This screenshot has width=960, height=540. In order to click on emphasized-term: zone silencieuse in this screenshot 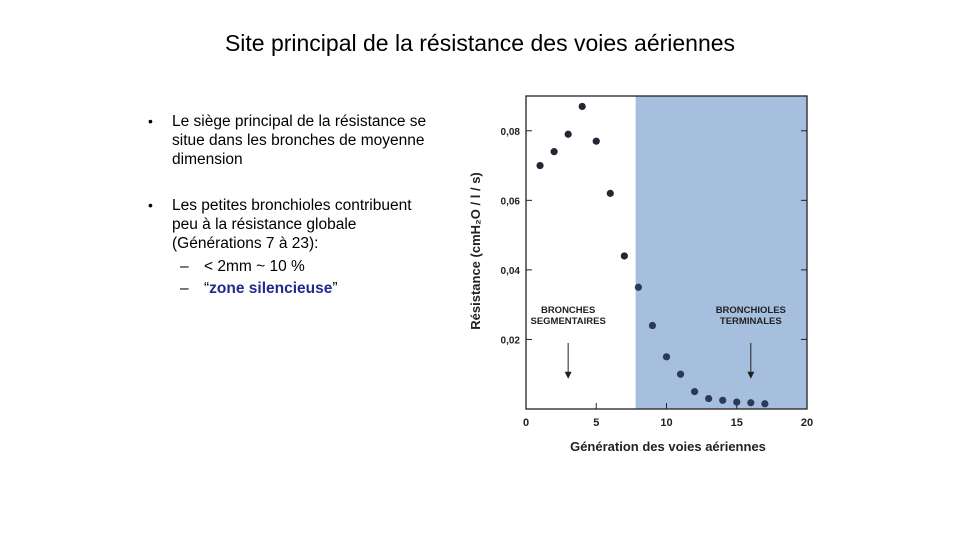, I will do `click(271, 288)`.